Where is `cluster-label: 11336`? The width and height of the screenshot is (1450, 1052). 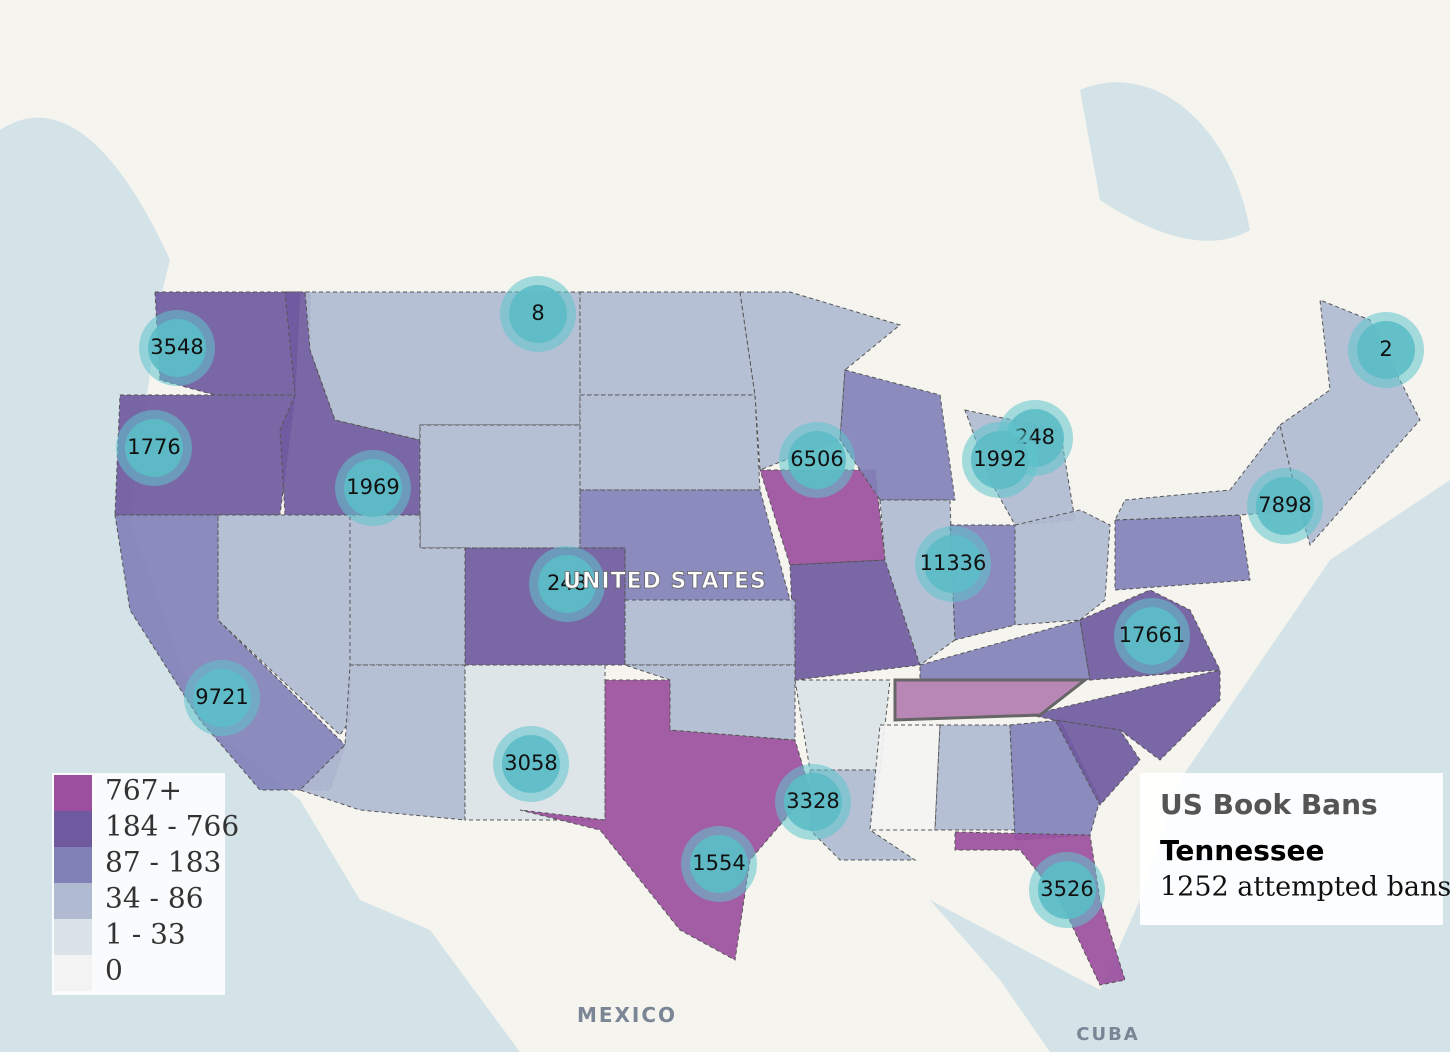
cluster-label: 11336 is located at coordinates (953, 563).